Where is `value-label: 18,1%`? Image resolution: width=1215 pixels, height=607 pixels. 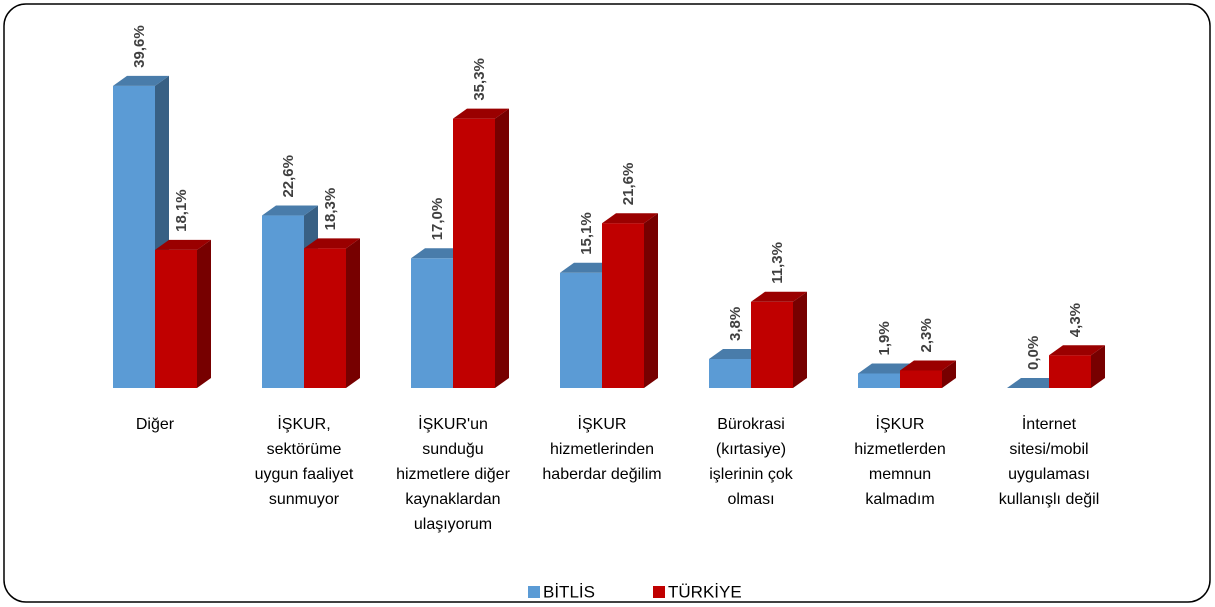 value-label: 18,1% is located at coordinates (181, 210).